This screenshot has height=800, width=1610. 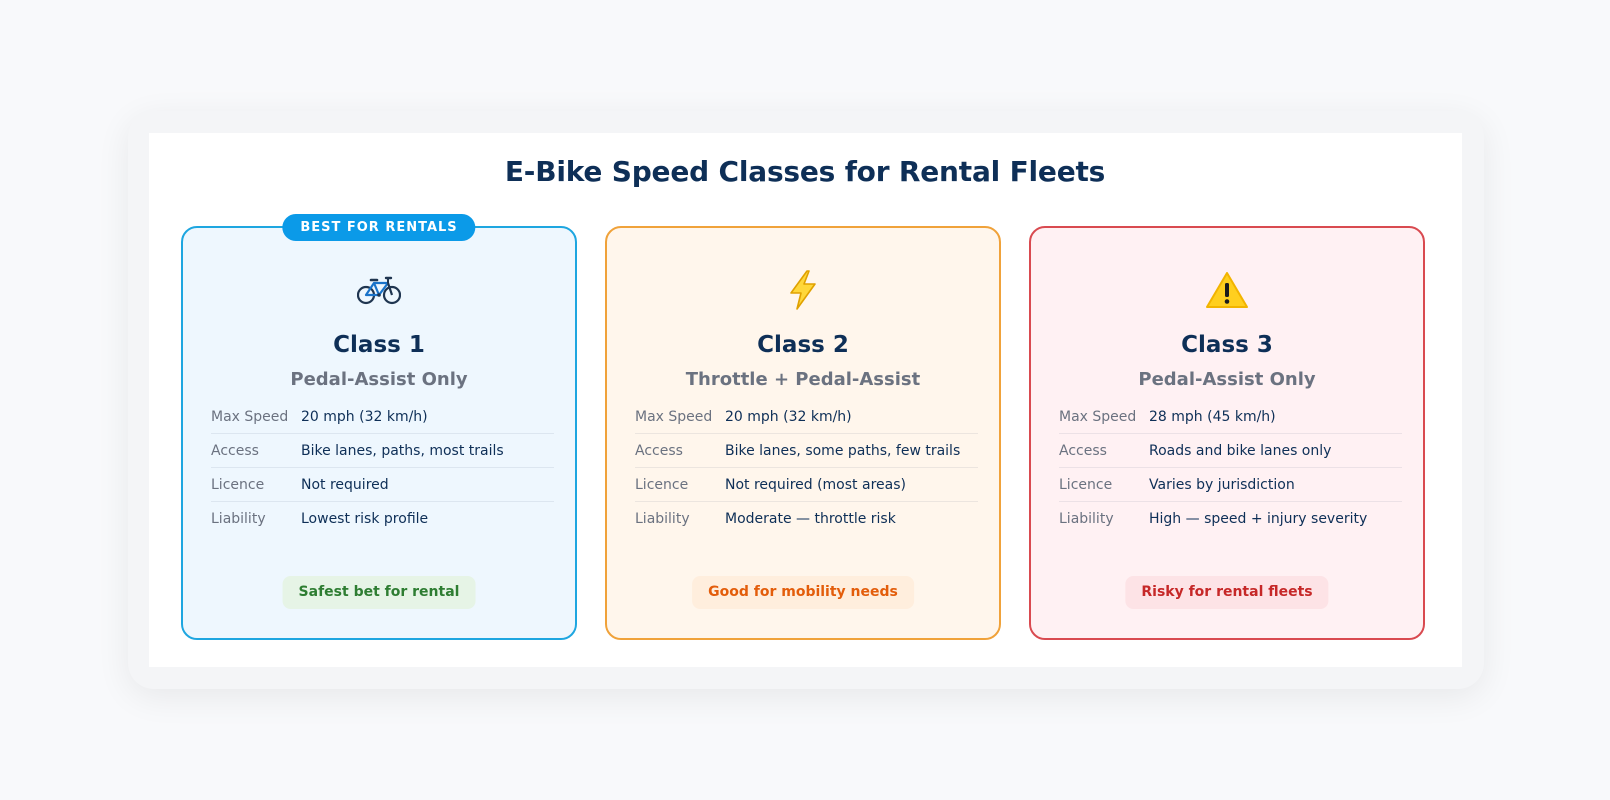 What do you see at coordinates (805, 171) in the screenshot?
I see `page-title: E-Bike Speed Classes for Rental Fleets` at bounding box center [805, 171].